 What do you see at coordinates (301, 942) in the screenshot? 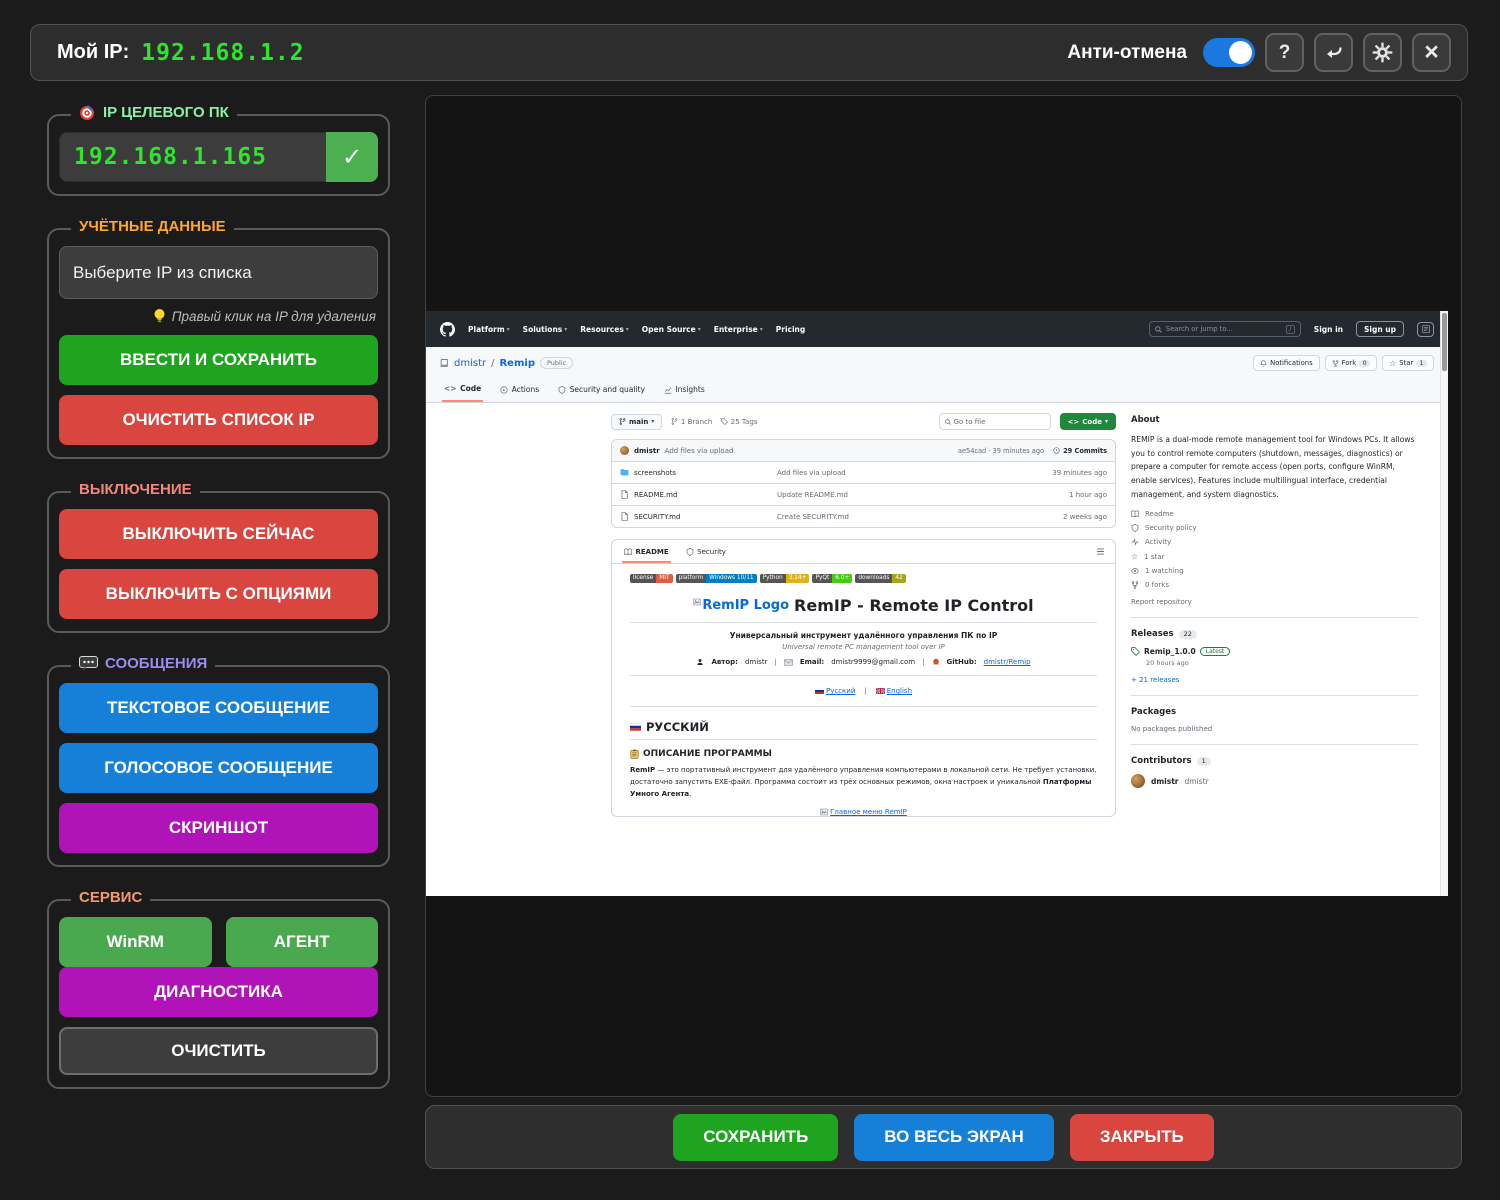
I see `agent-button: АГЕНТ` at bounding box center [301, 942].